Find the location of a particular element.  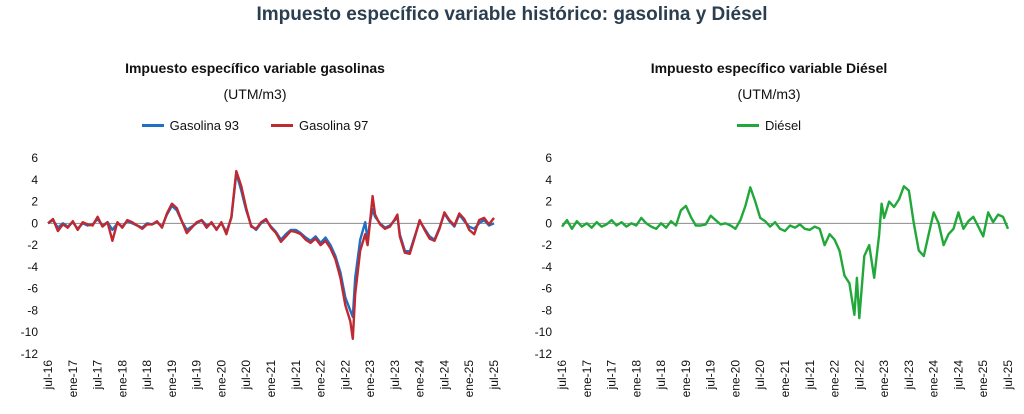

chart-title: Impuesto específico variable Diésel is located at coordinates (769, 68).